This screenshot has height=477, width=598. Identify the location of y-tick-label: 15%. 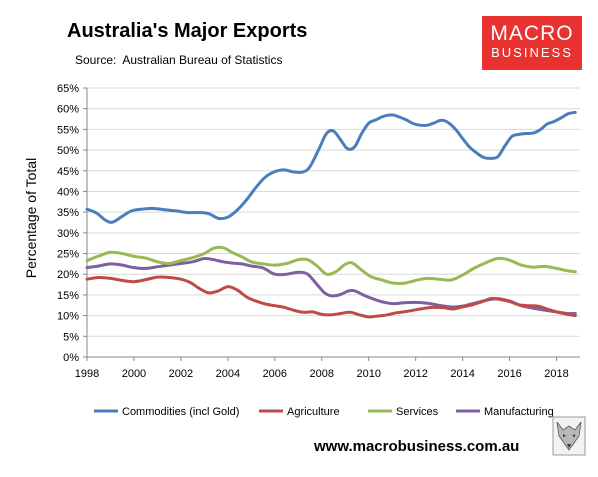
(68, 296).